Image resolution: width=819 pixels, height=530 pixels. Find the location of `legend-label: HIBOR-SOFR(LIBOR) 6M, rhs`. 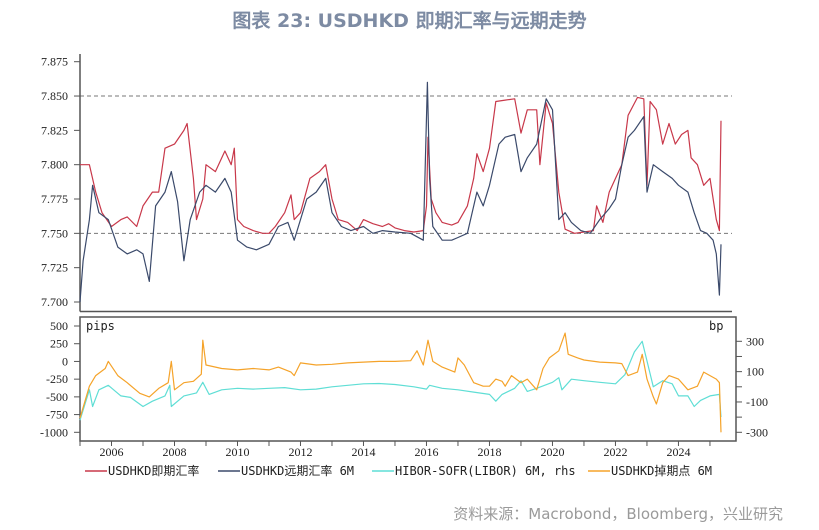

legend-label: HIBOR-SOFR(LIBOR) 6M, rhs is located at coordinates (485, 471).